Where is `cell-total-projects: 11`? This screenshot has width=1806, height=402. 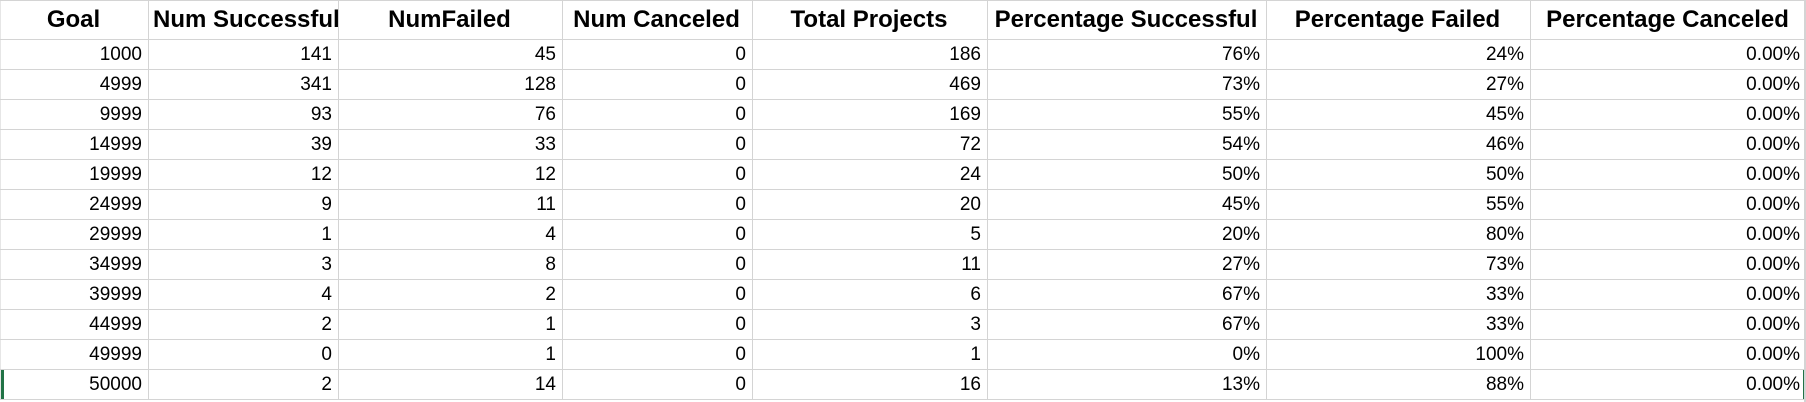 cell-total-projects: 11 is located at coordinates (870, 264).